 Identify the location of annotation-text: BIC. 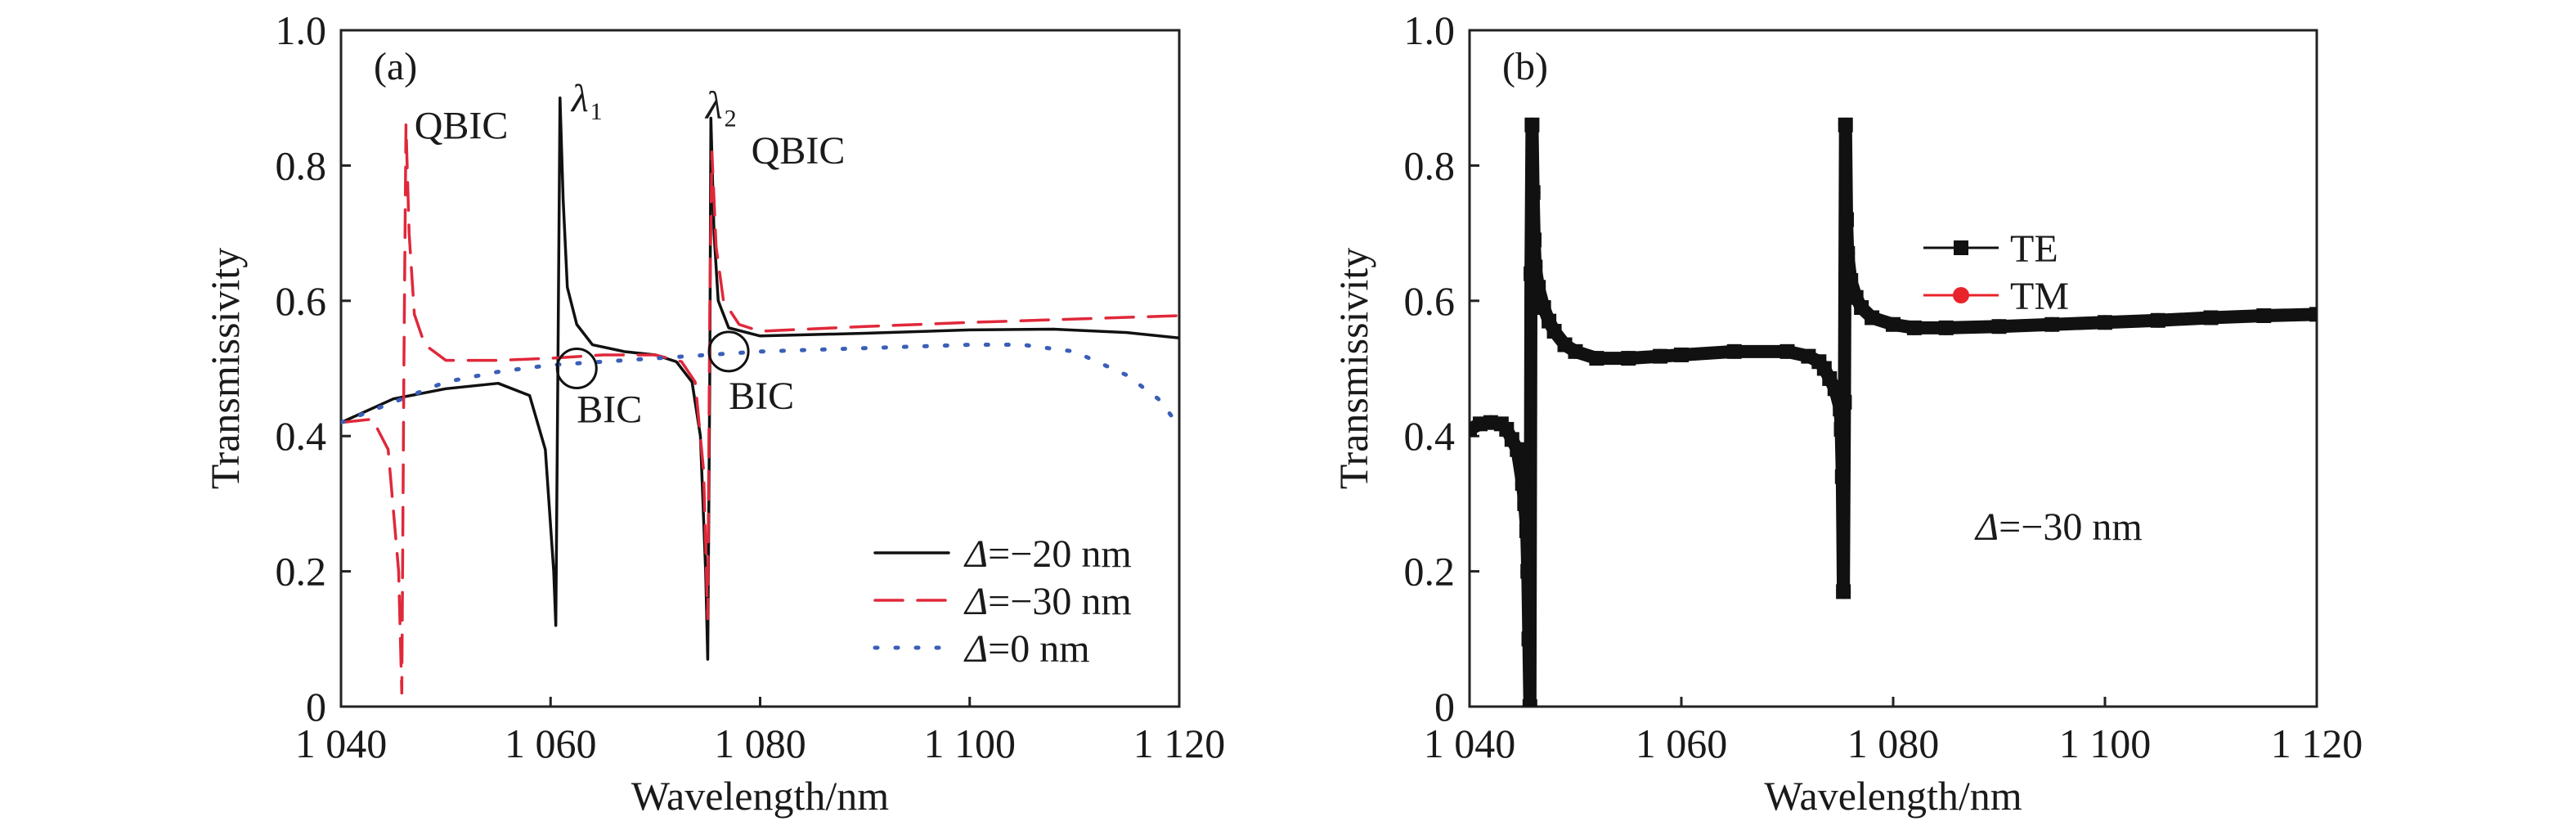
(761, 397).